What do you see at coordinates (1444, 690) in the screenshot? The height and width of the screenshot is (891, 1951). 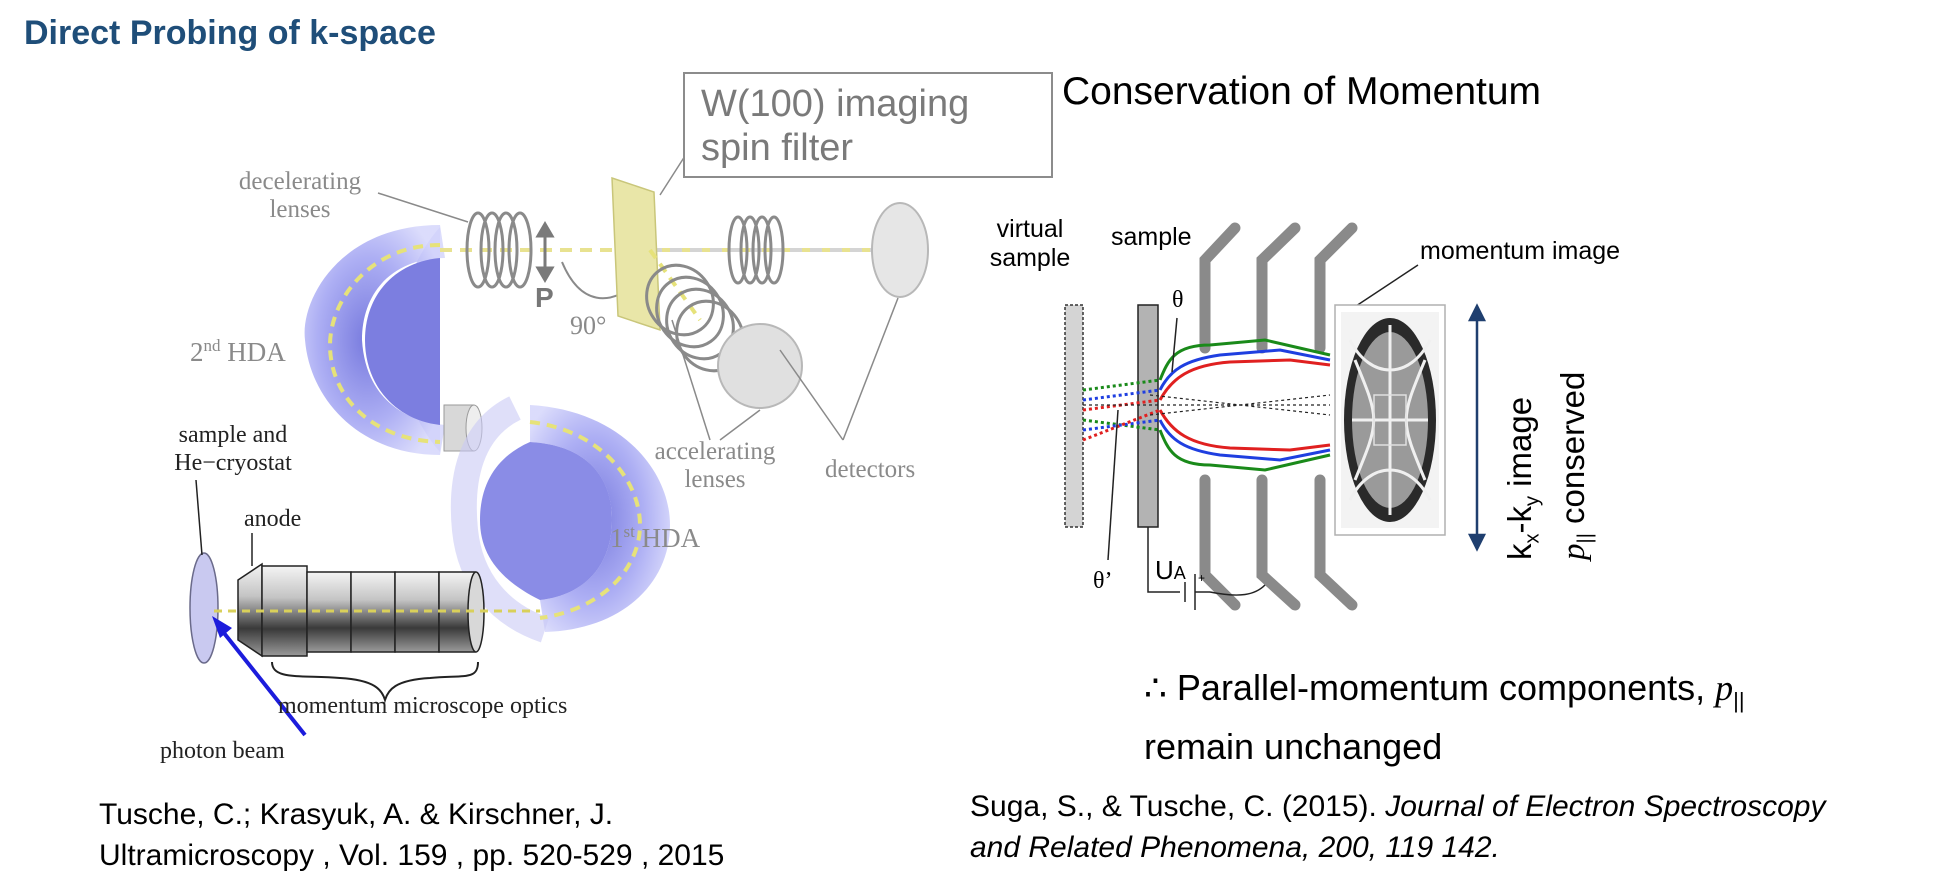 I see `conclusion-line1: ∴ Parallel-momentum components, p||` at bounding box center [1444, 690].